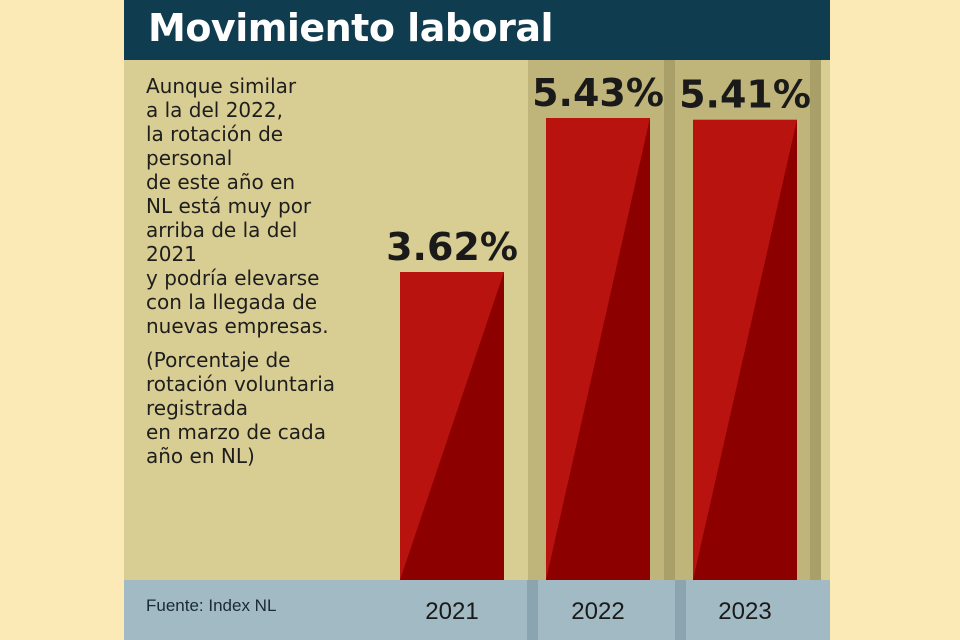  What do you see at coordinates (222, 230) in the screenshot?
I see `description-line: arriba de la del` at bounding box center [222, 230].